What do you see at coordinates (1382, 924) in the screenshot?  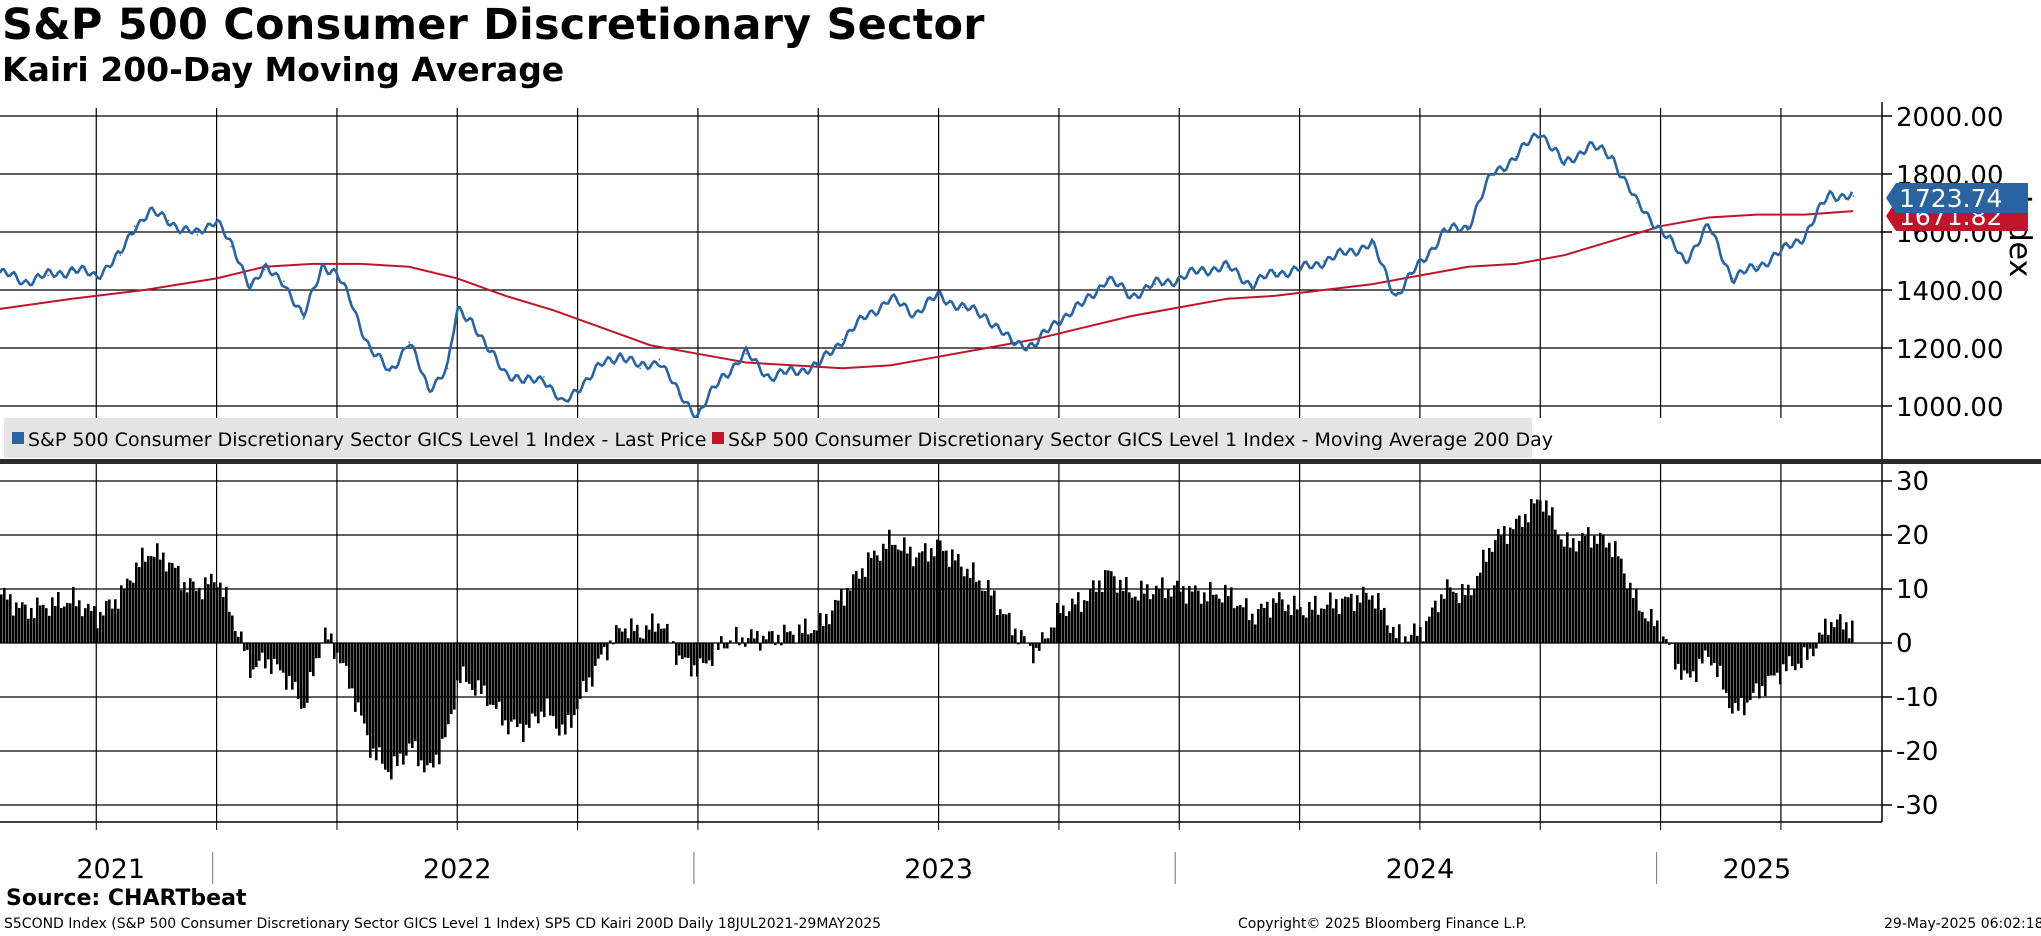 I see `copyright: Copyright© 2025 Bloomberg Finance L.P.` at bounding box center [1382, 924].